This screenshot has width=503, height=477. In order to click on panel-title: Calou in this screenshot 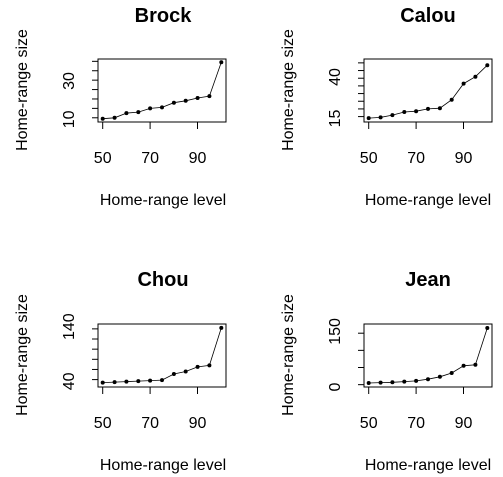, I will do `click(428, 16)`.